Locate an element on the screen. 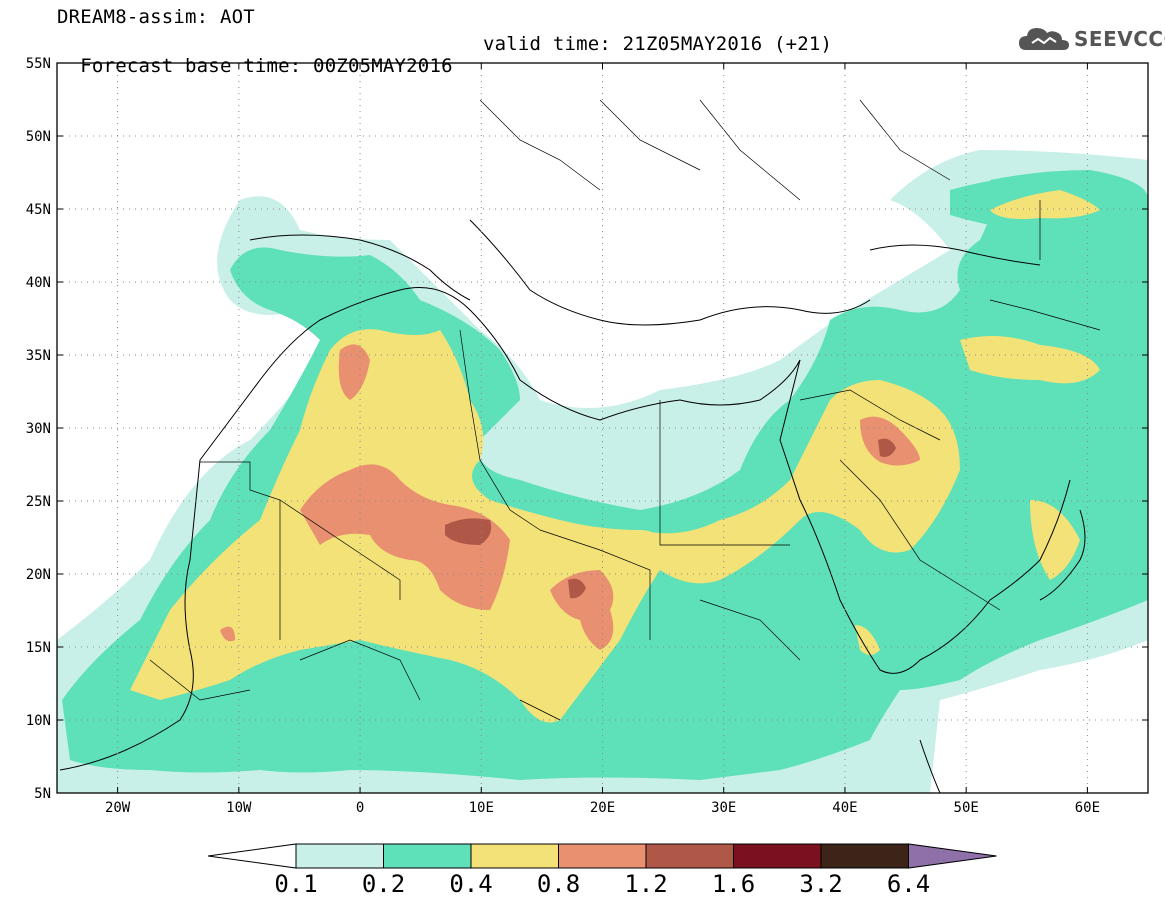  lat-tick-label: 50N is located at coordinates (38, 137).